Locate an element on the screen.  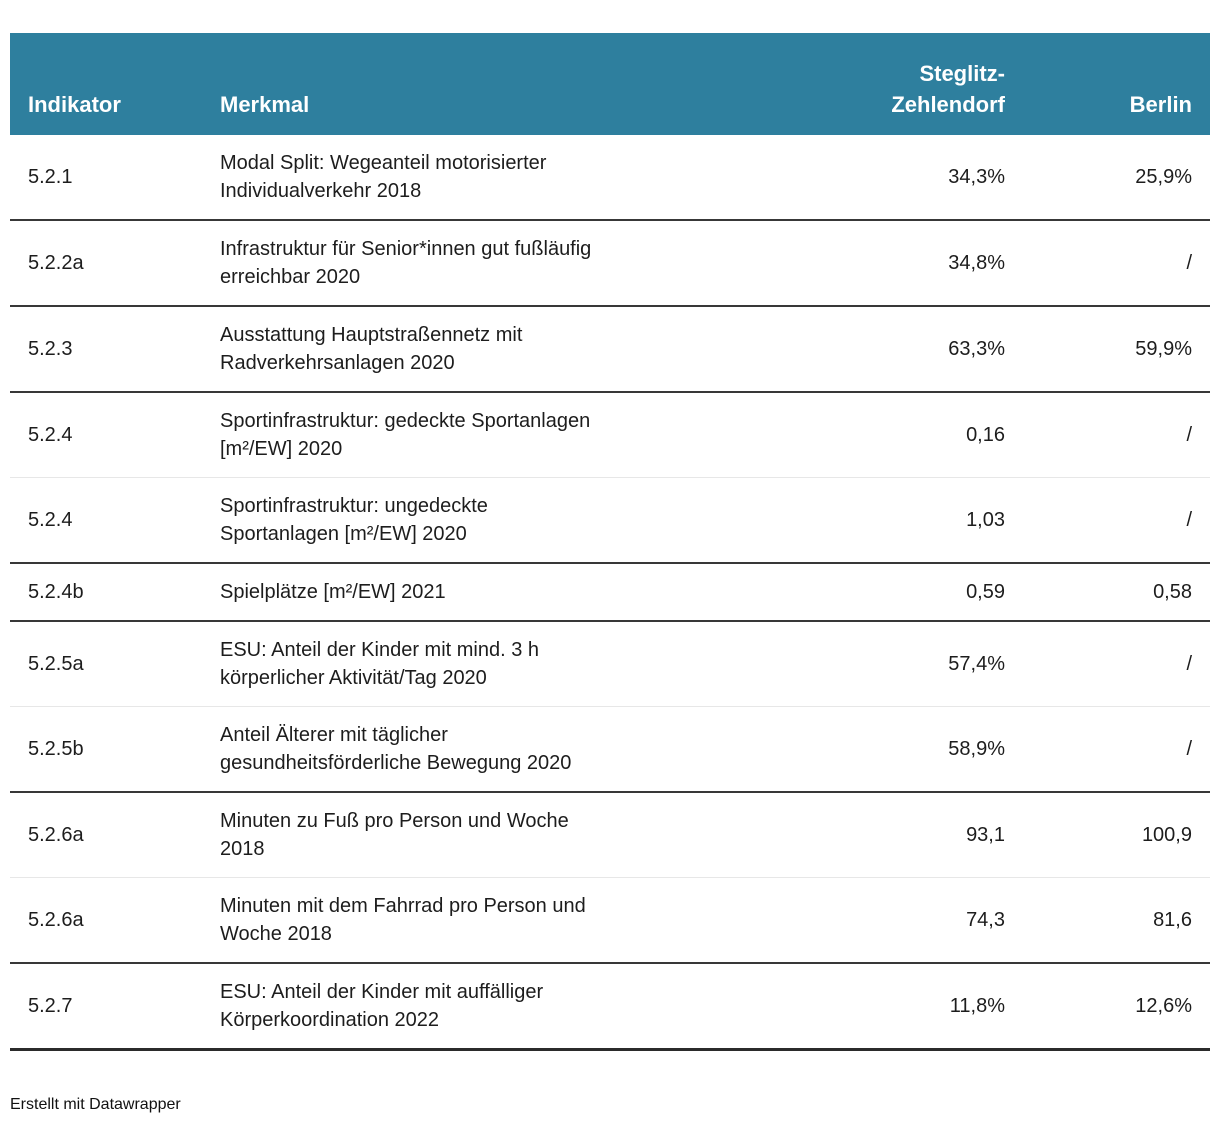
merkmal-line: erreichbar 2020 is located at coordinates (290, 277).